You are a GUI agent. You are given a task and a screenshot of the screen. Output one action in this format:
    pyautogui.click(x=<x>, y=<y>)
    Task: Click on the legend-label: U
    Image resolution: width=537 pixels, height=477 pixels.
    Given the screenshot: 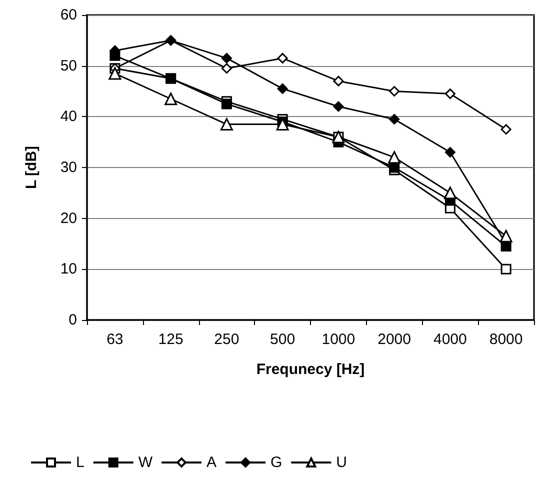 What is the action you would take?
    pyautogui.click(x=342, y=462)
    